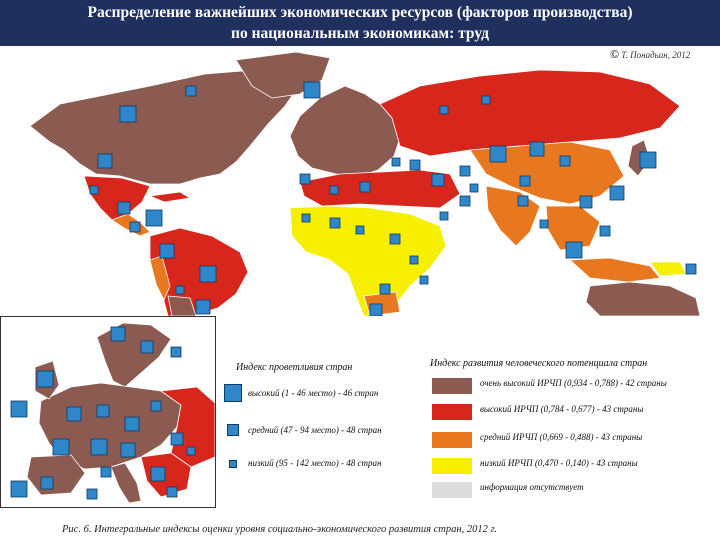  What do you see at coordinates (315, 463) in the screenshot?
I see `labor-index-legend-low-label: низкий (95 - 142 место) - 48 стран` at bounding box center [315, 463].